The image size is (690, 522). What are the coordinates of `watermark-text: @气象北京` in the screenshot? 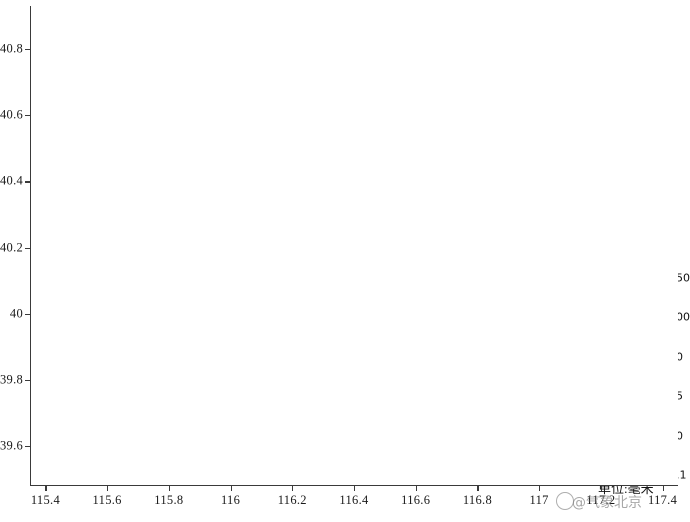 It's located at (607, 503).